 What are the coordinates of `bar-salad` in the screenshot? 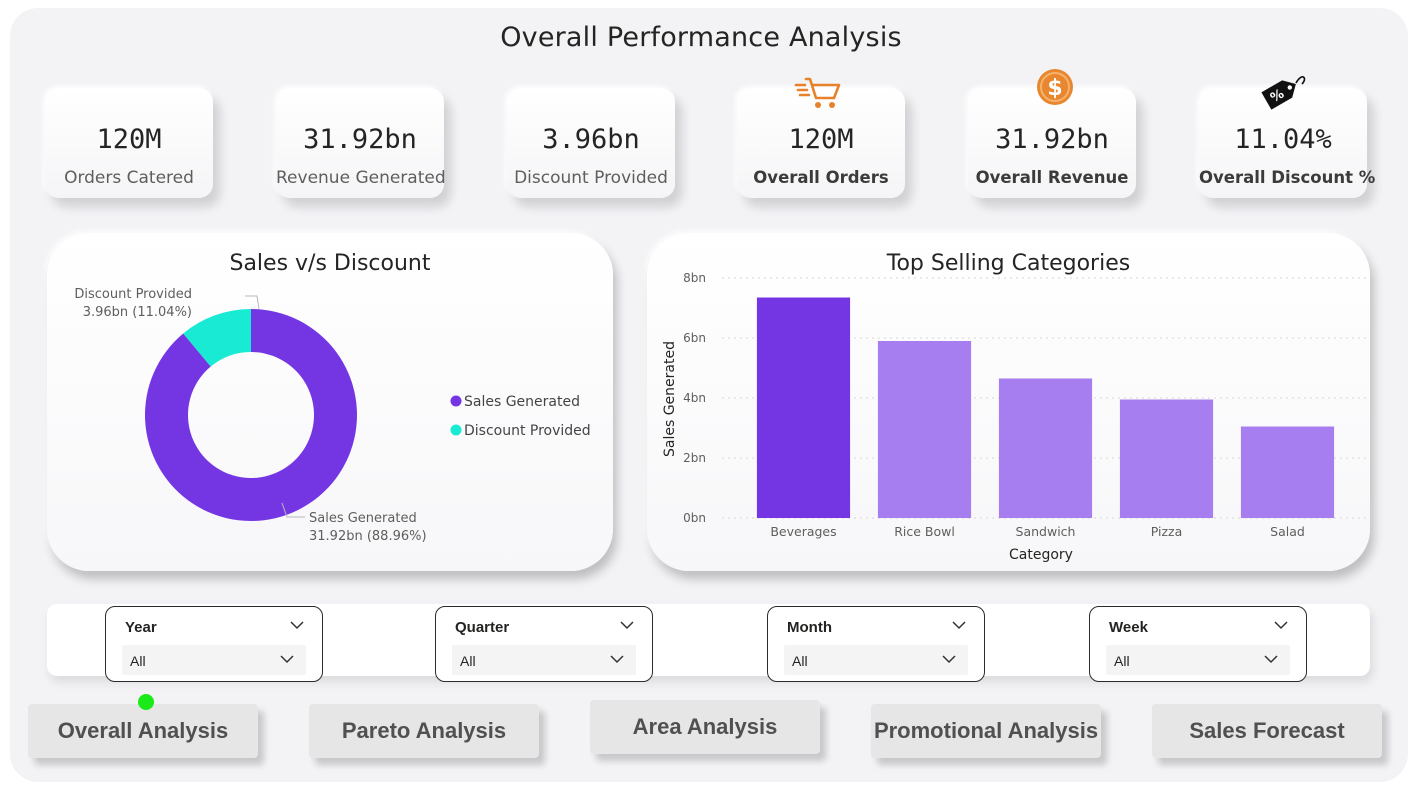 It's located at (1287, 472).